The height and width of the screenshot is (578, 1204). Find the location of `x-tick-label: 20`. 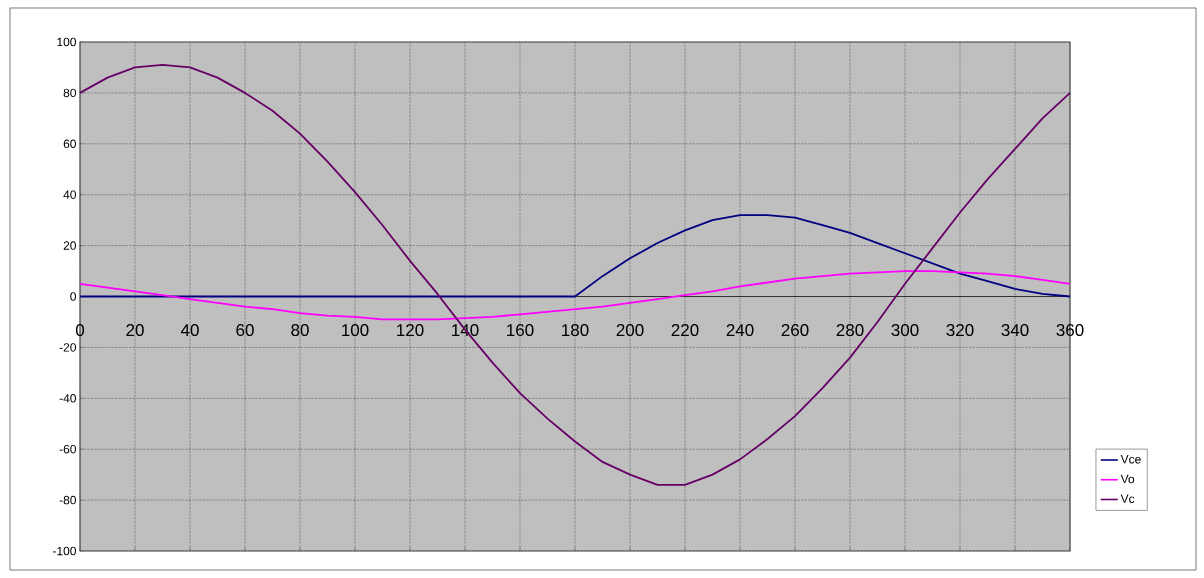

x-tick-label: 20 is located at coordinates (135, 330).